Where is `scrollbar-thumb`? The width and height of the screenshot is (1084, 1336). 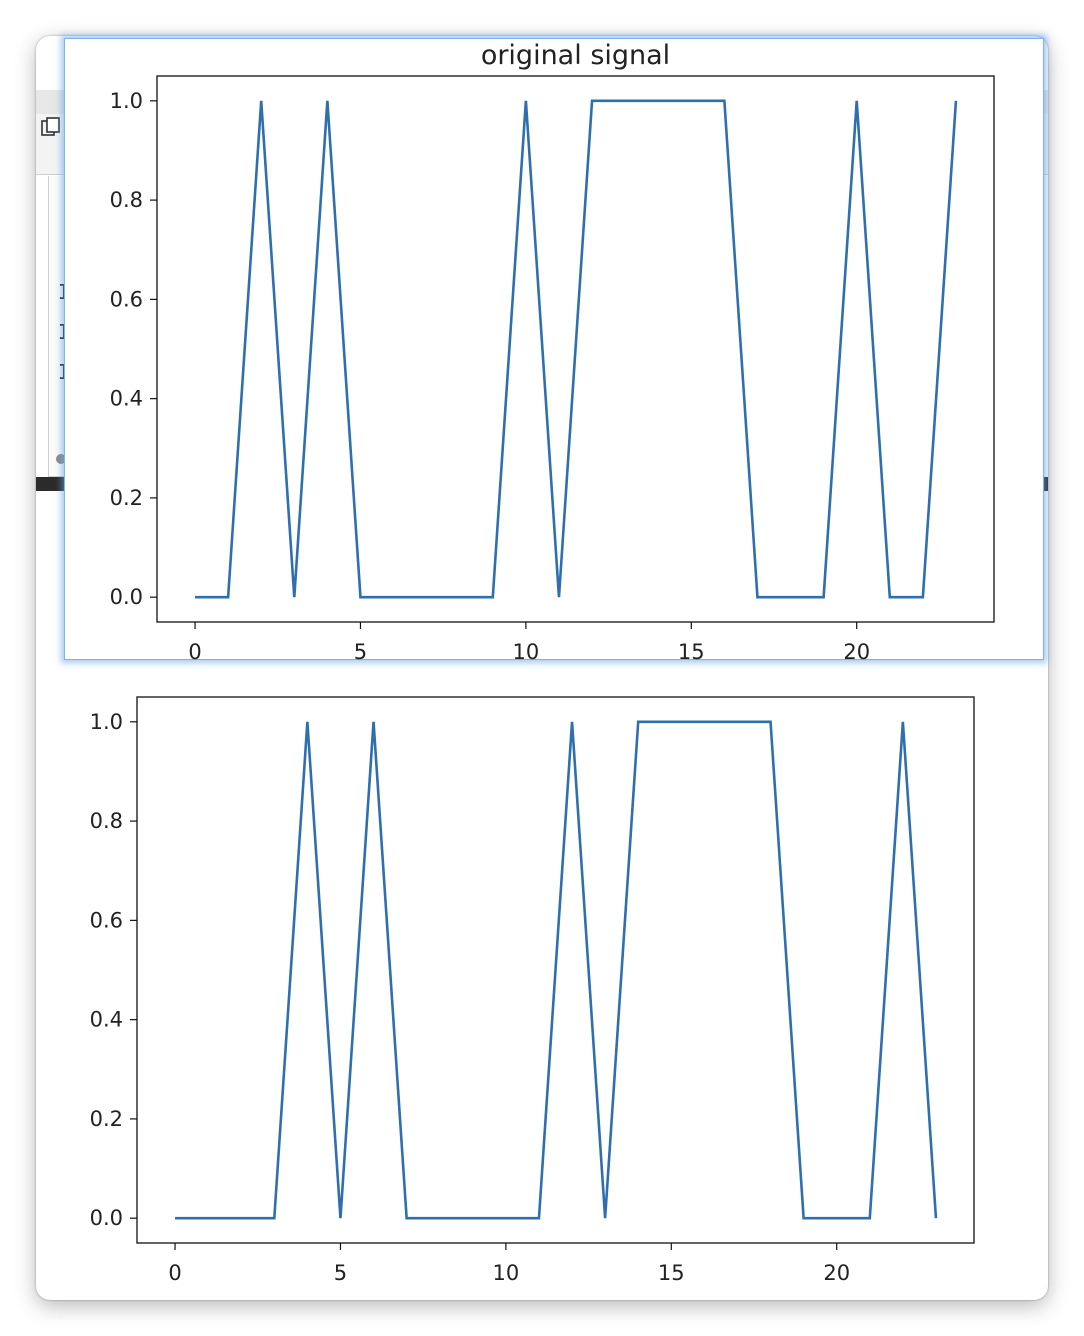
scrollbar-thumb is located at coordinates (61, 459).